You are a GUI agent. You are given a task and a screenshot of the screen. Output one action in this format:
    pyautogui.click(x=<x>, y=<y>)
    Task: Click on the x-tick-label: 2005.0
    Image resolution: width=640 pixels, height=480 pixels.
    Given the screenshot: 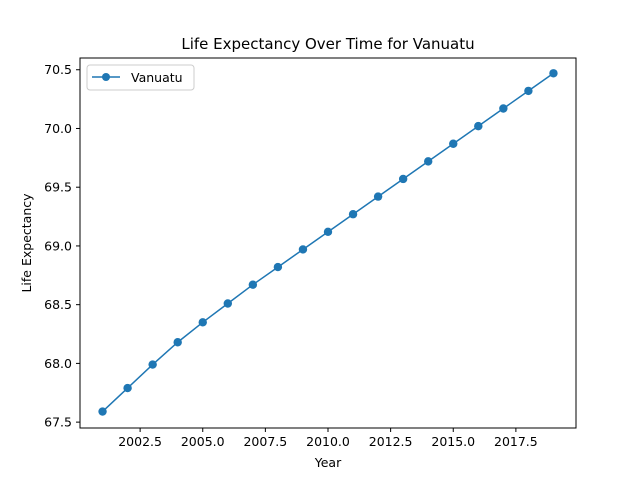 What is the action you would take?
    pyautogui.click(x=203, y=441)
    